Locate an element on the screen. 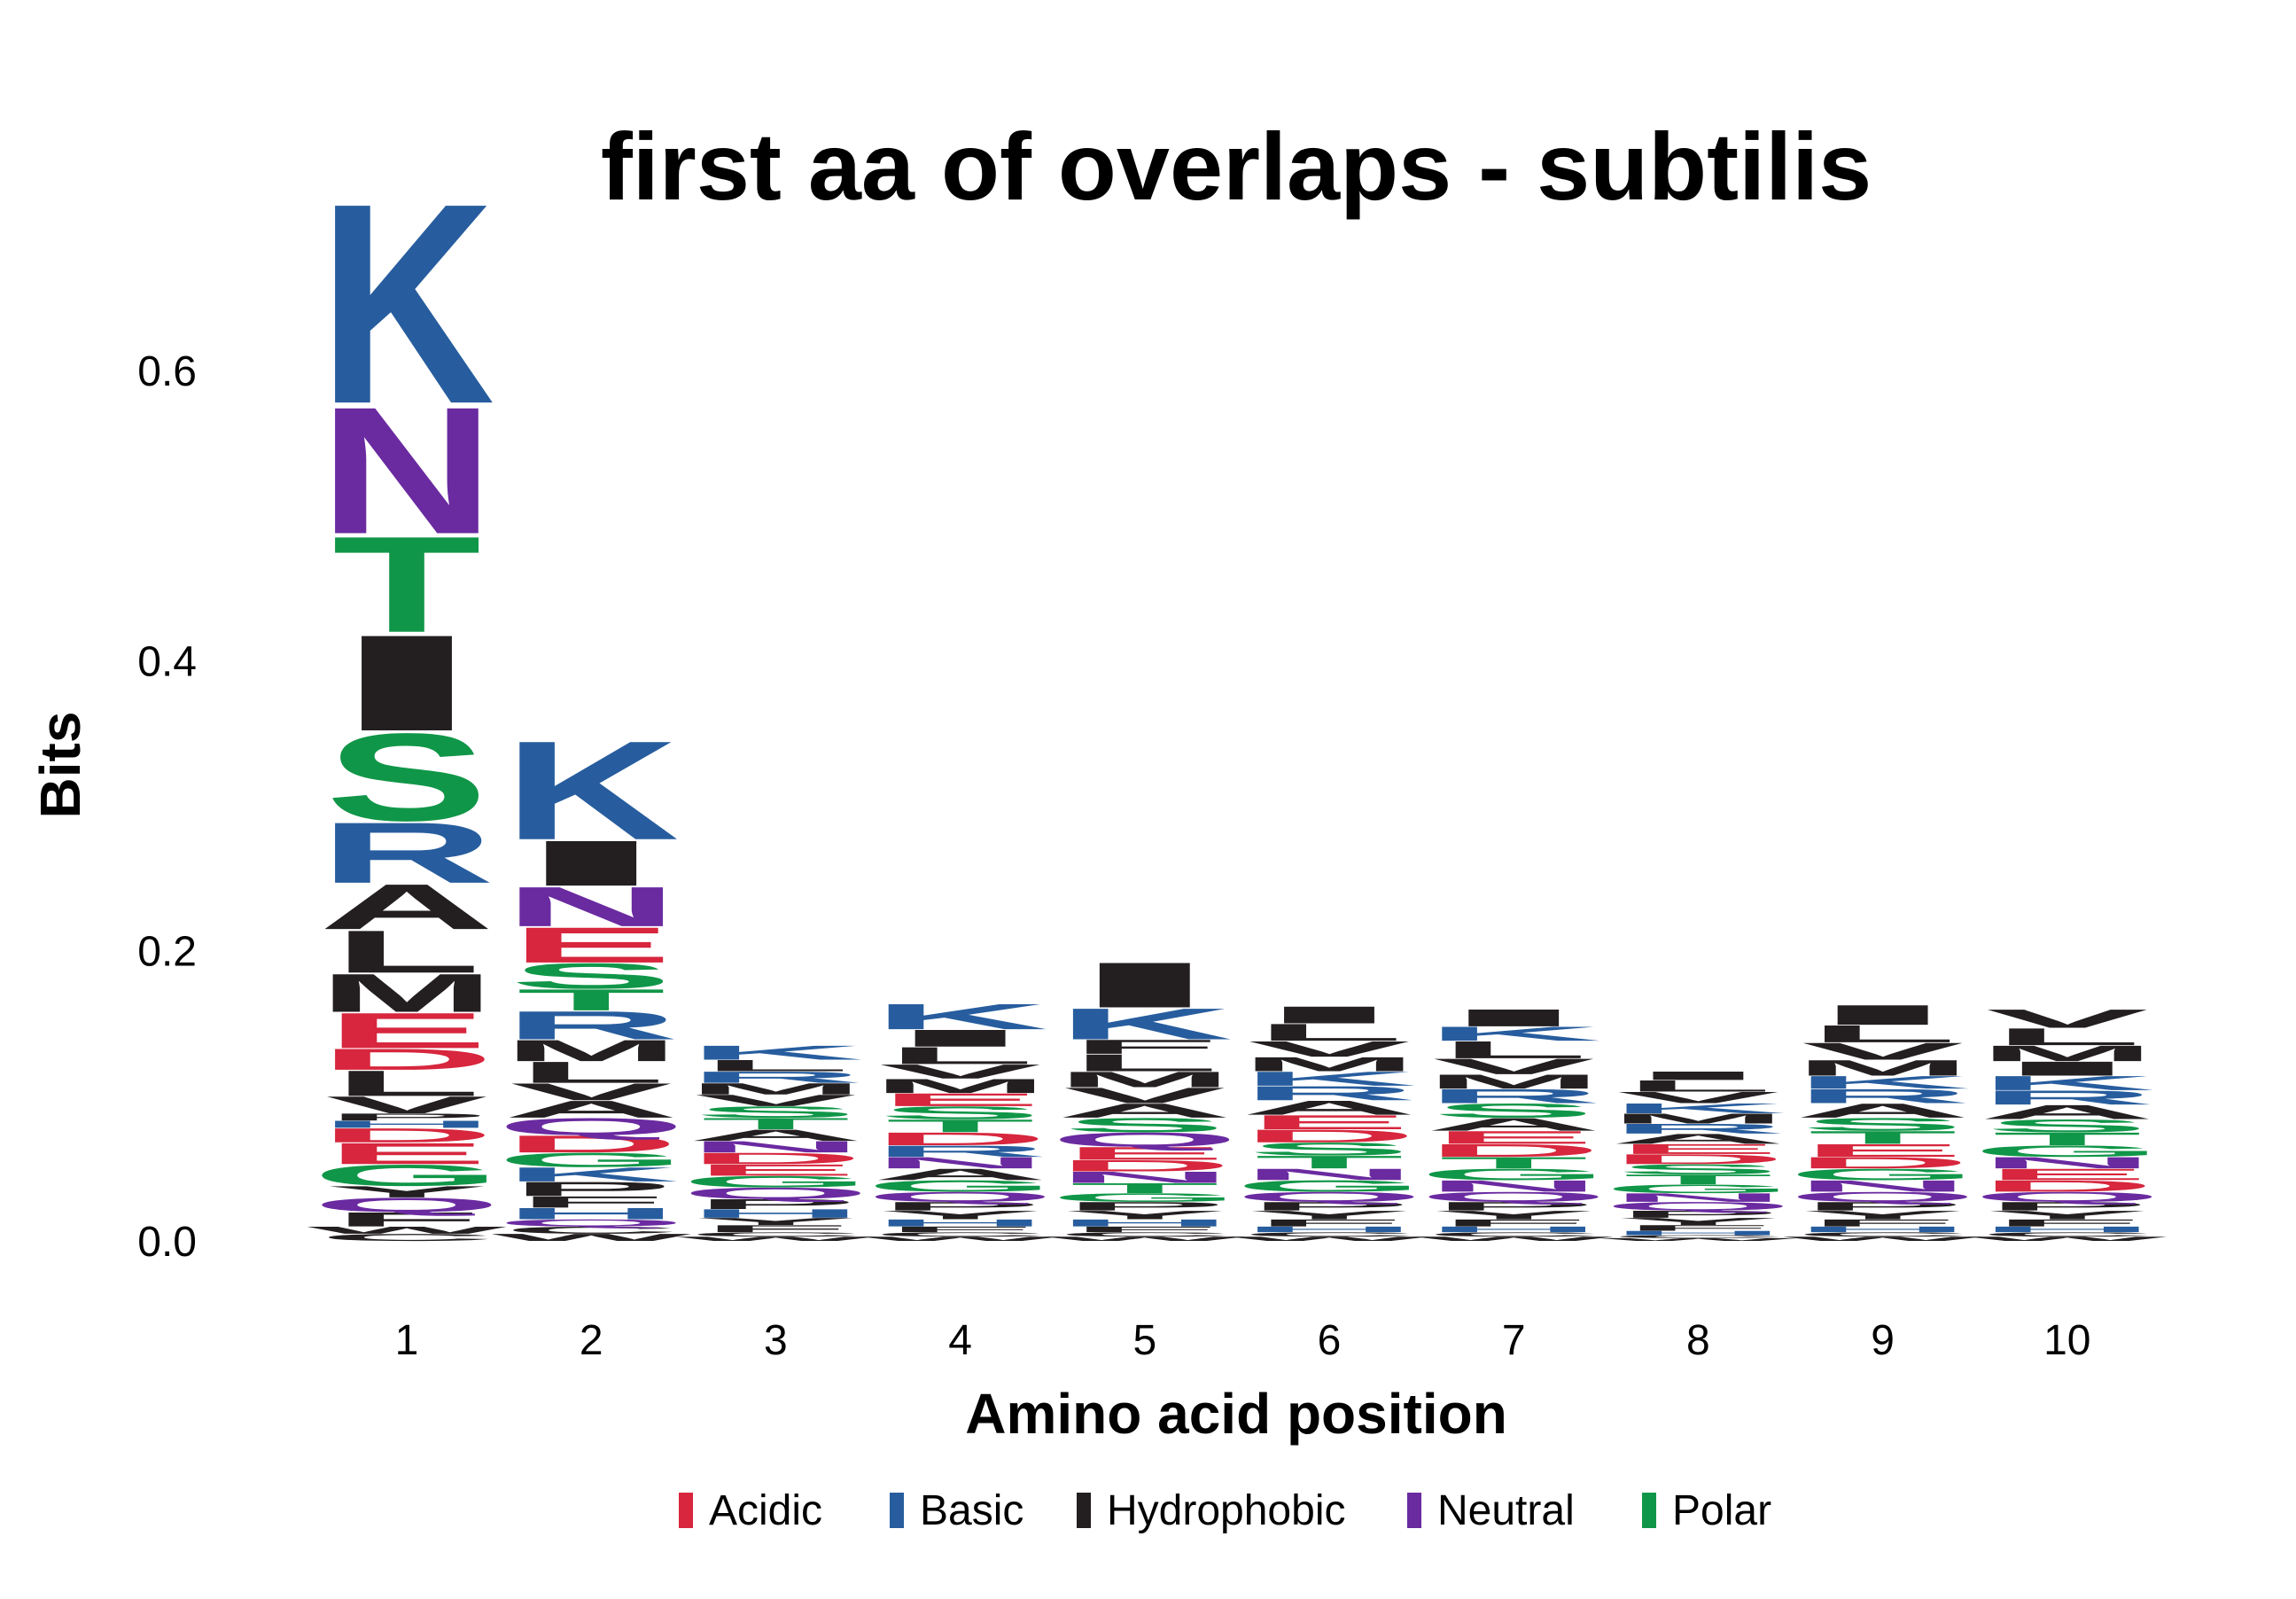 This screenshot has height=1599, width=2296. x-tick-label: 1 is located at coordinates (407, 1340).